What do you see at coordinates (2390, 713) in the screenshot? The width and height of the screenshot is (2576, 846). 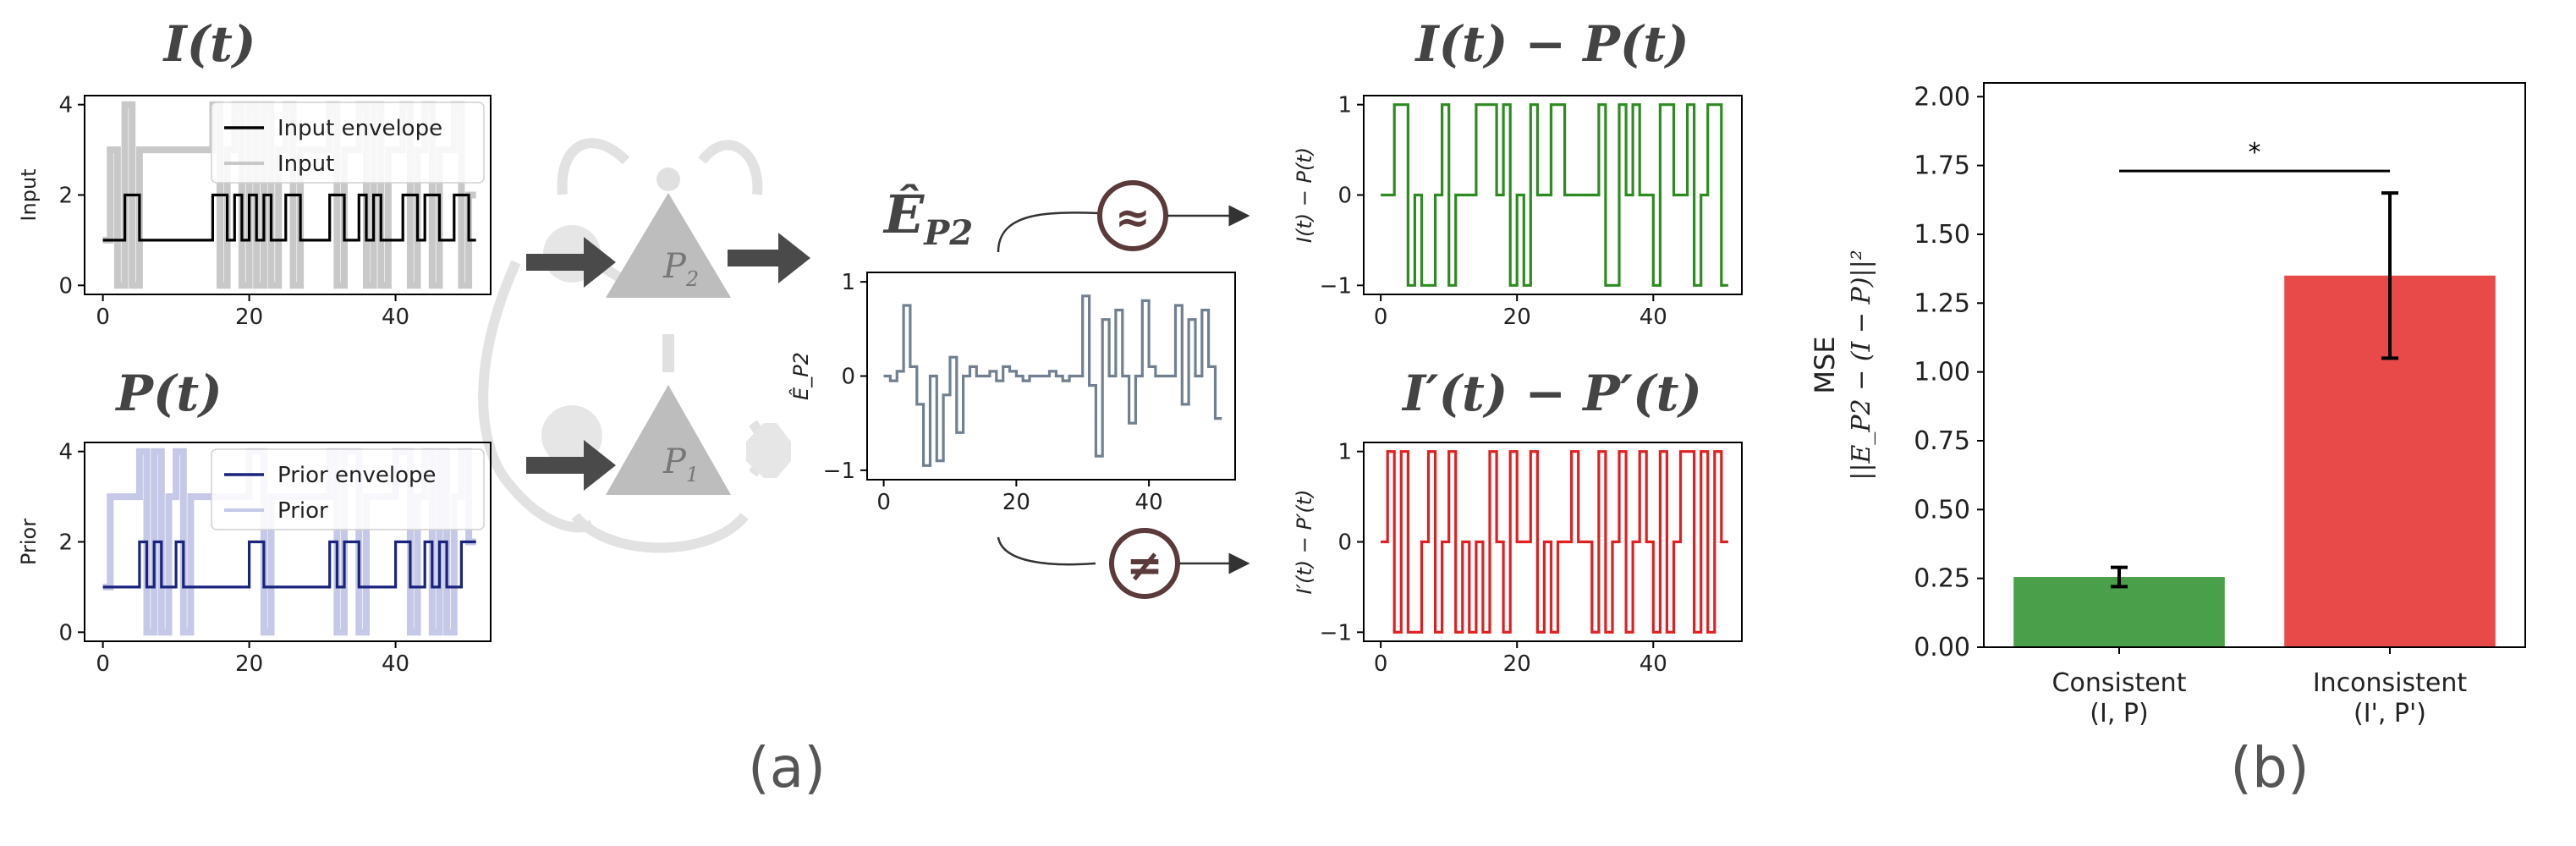 I see `x-tick-label: (I', P')` at bounding box center [2390, 713].